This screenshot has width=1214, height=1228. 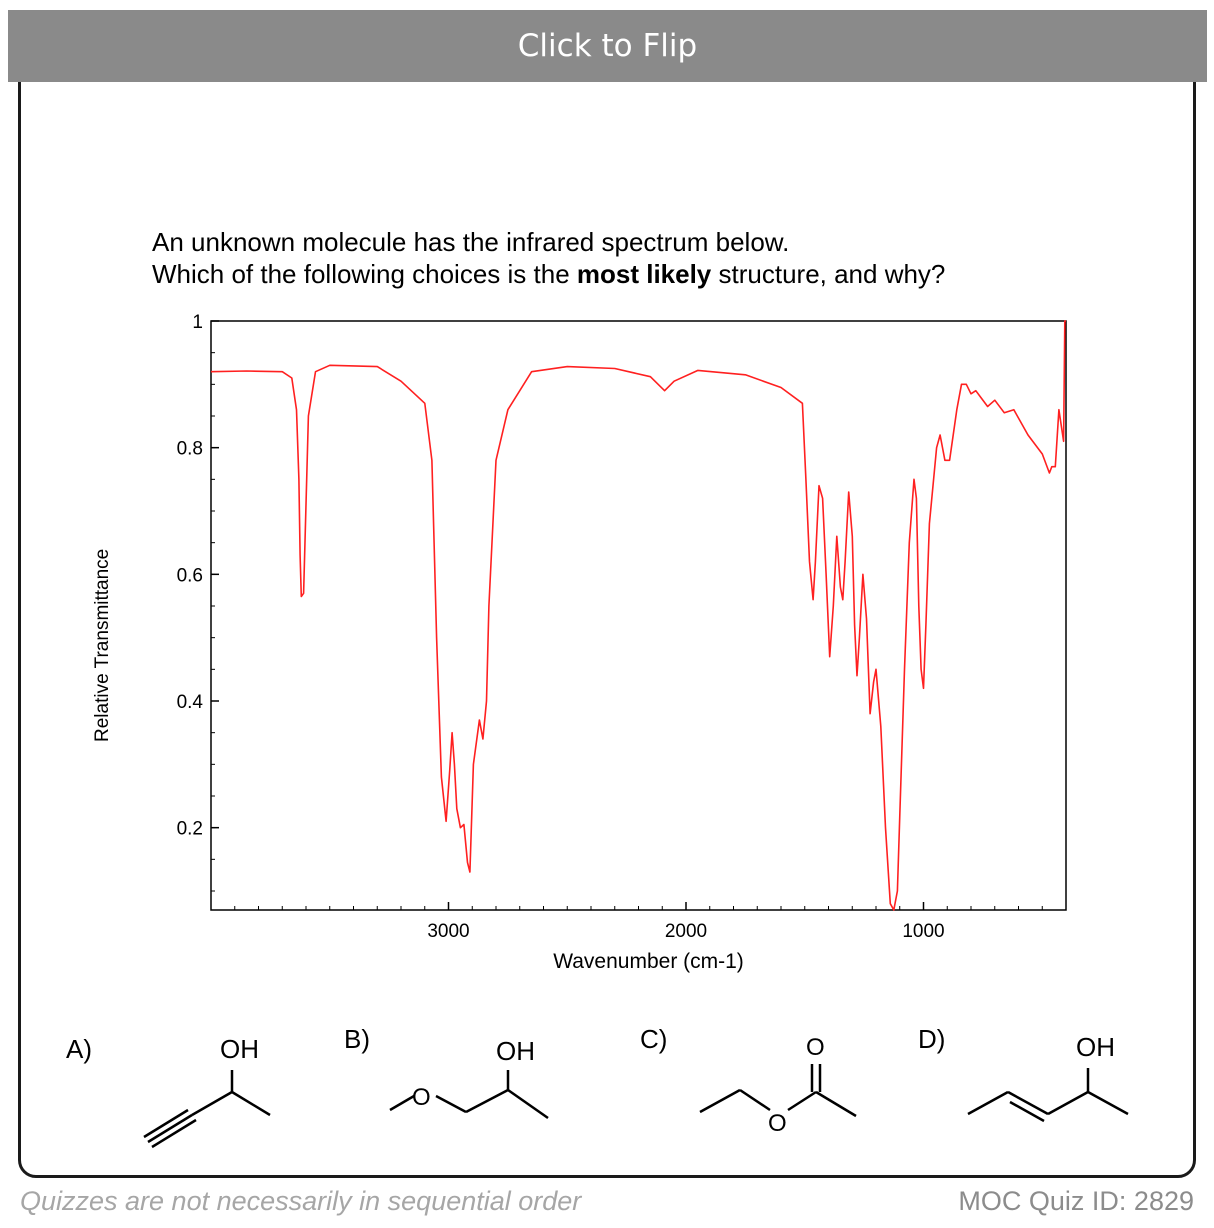 I want to click on choice-a-label: A), so click(x=79, y=1049).